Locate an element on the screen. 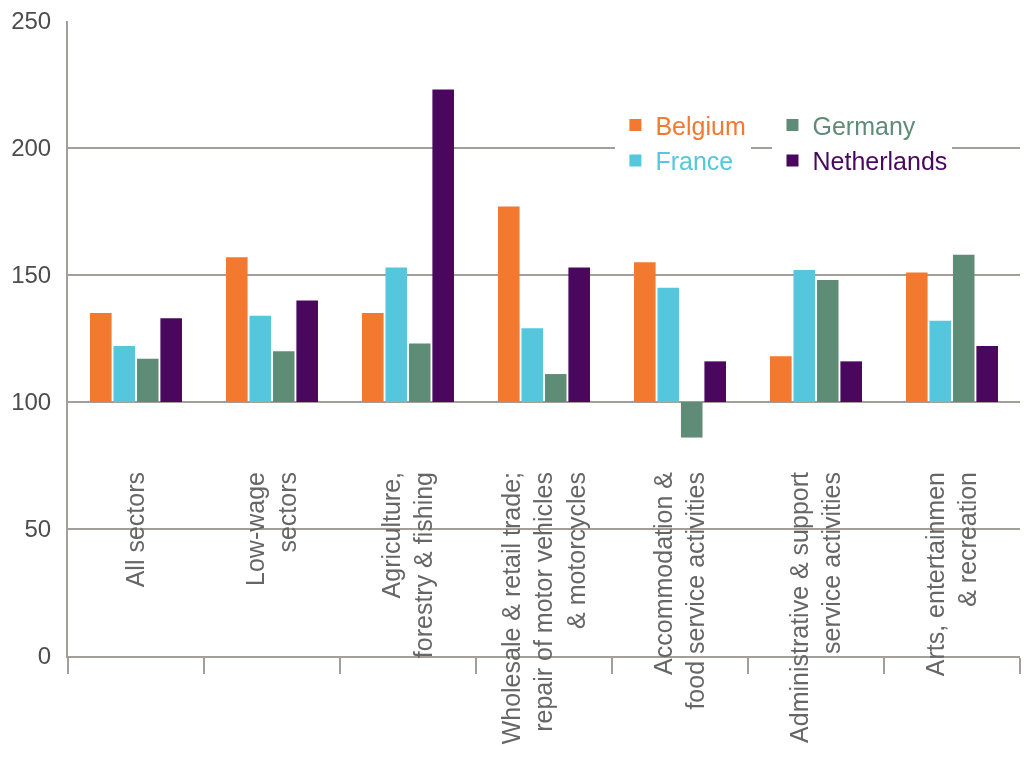 This screenshot has height=769, width=1024. x-tick-label: Low-wage sectors is located at coordinates (271, 529).